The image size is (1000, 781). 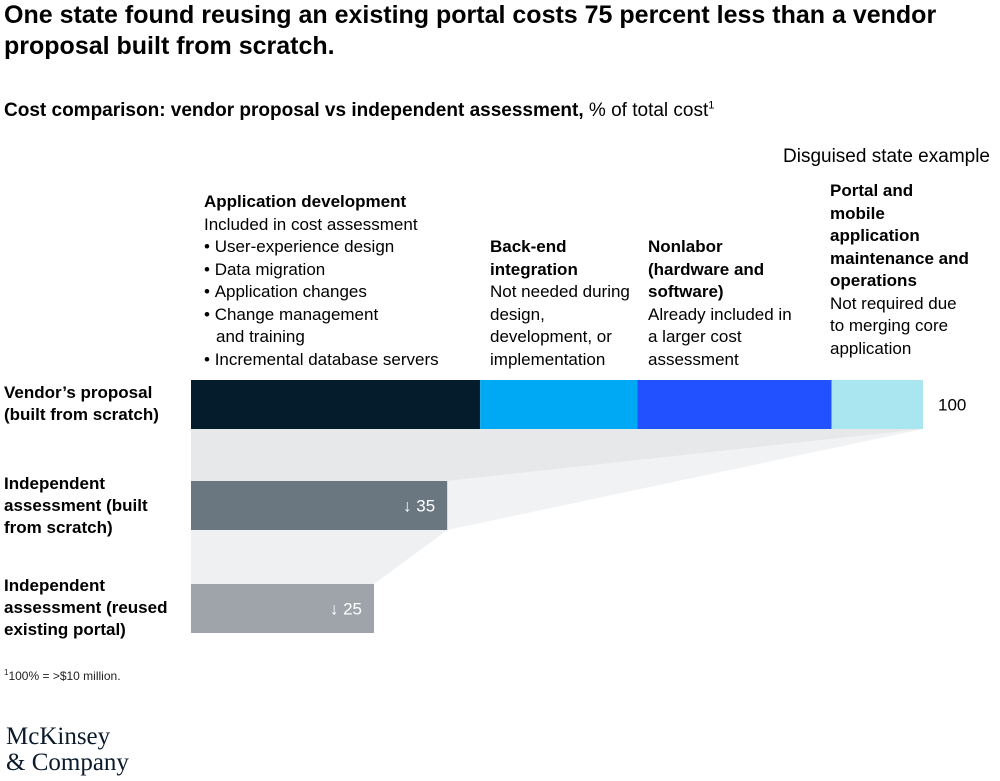 I want to click on mckinsey-logo: McKinsey & Company, so click(x=67, y=750).